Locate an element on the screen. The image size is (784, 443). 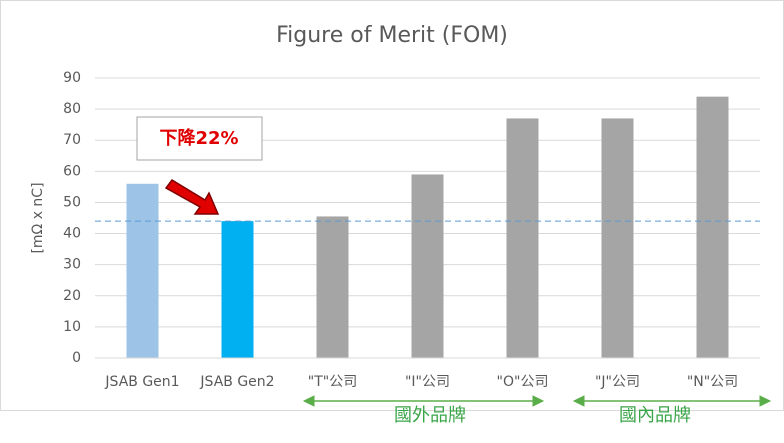
x-tick-label: JSAB Gen2 is located at coordinates (236, 382).